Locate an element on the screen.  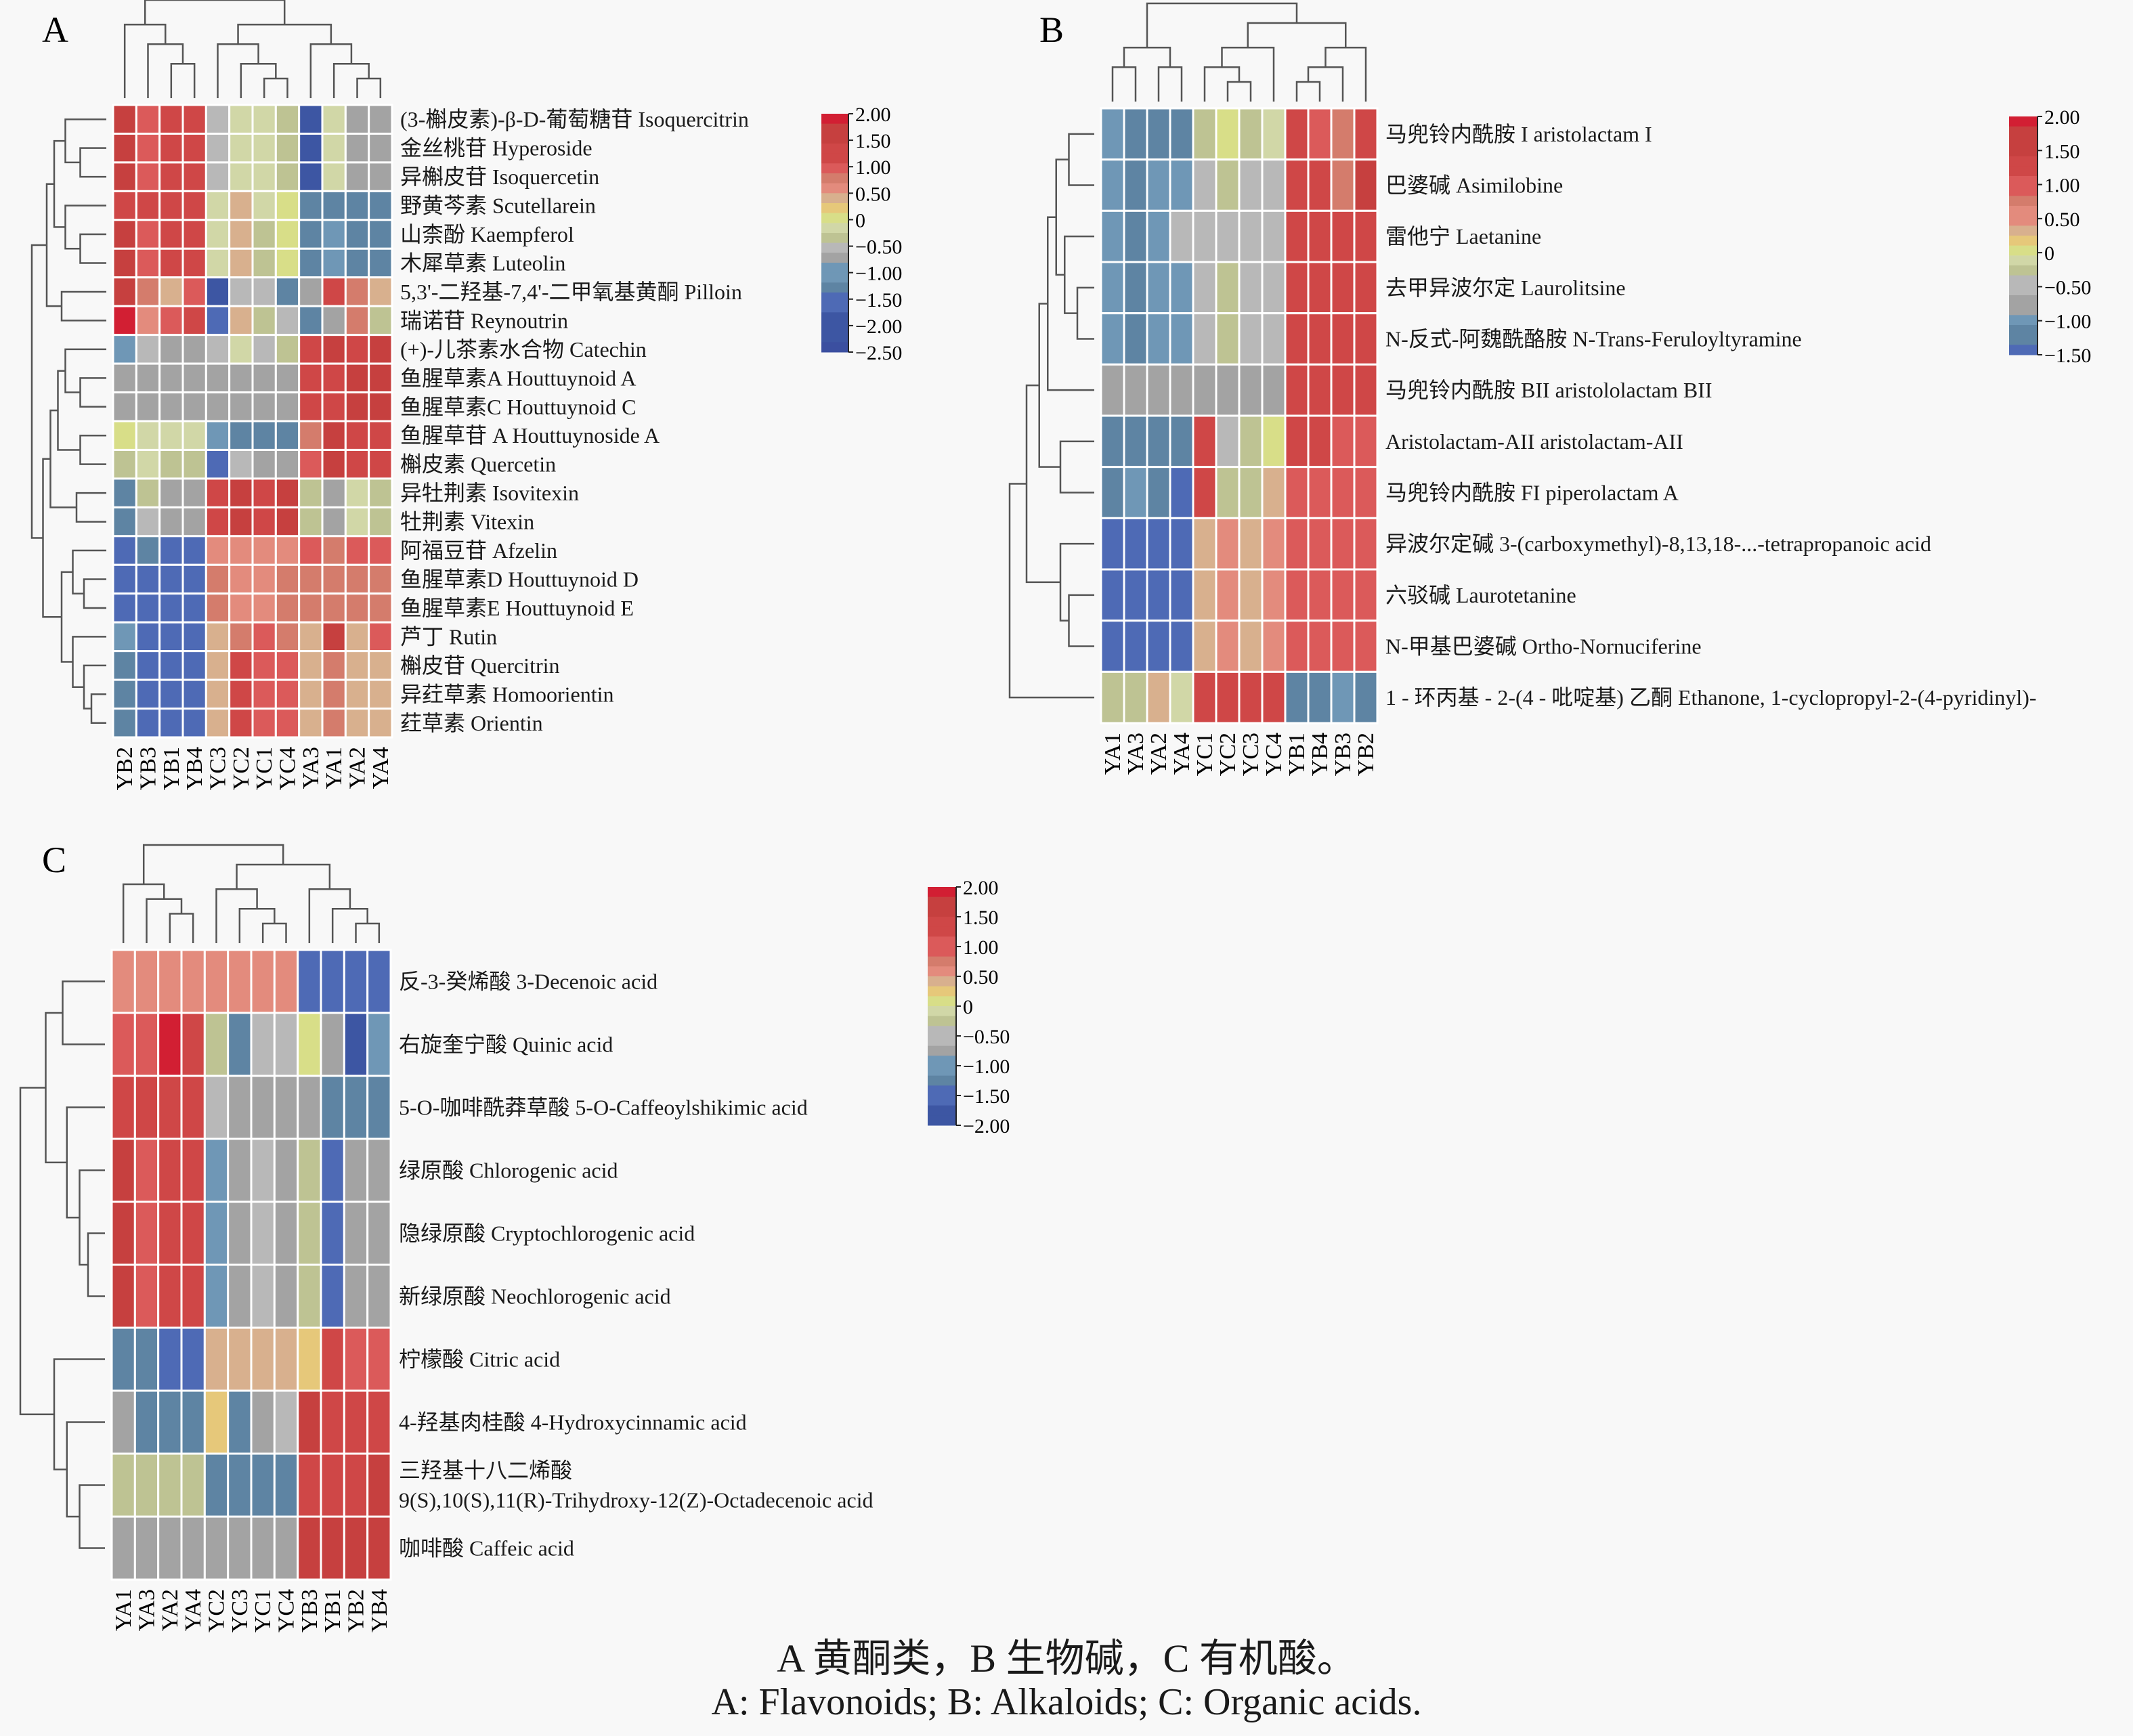
row-label: 异槲皮苷 Isoquercetin is located at coordinates (499, 177).